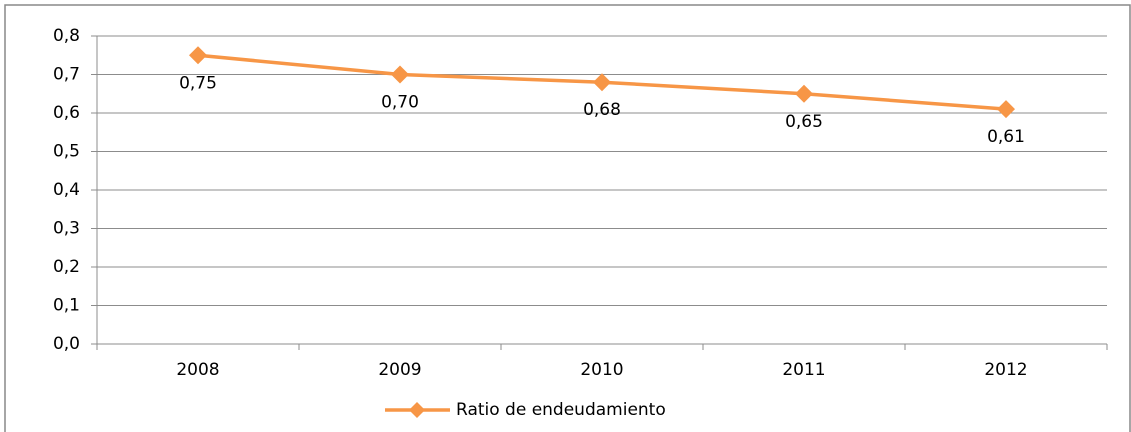 The image size is (1131, 432). What do you see at coordinates (803, 370) in the screenshot?
I see `x-tick-label: 2011` at bounding box center [803, 370].